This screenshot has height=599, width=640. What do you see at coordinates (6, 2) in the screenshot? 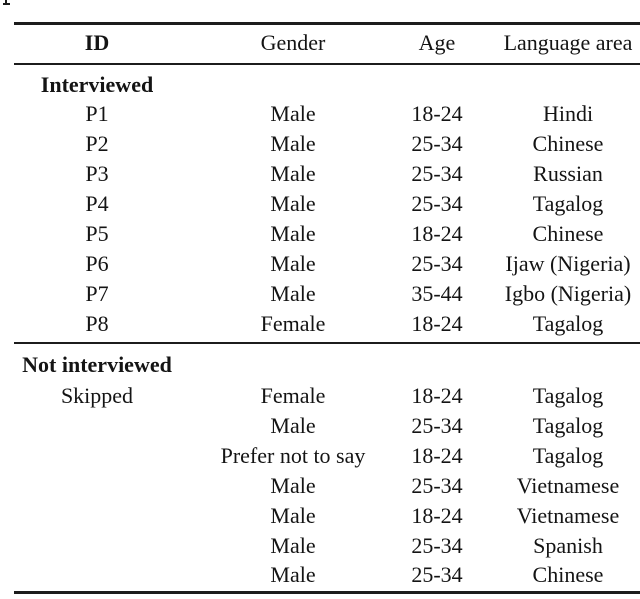
I see `cropped-text-fragment` at bounding box center [6, 2].